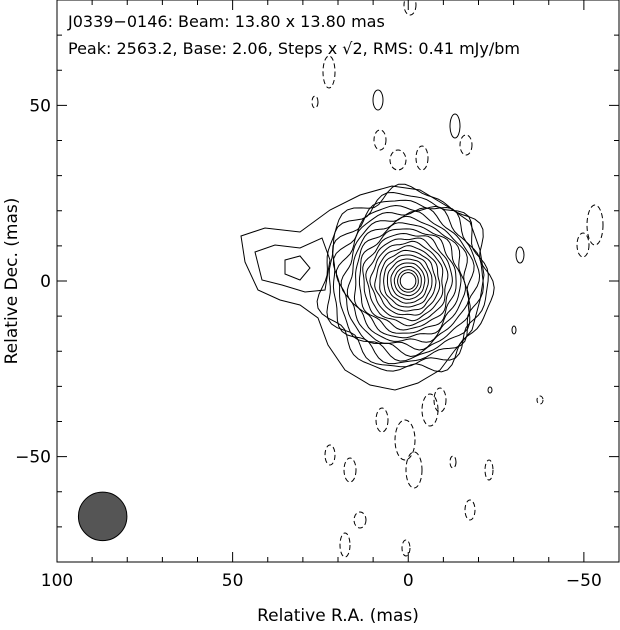  What do you see at coordinates (338, 616) in the screenshot?
I see `x-axis-label: Relative R.A. (mas)` at bounding box center [338, 616].